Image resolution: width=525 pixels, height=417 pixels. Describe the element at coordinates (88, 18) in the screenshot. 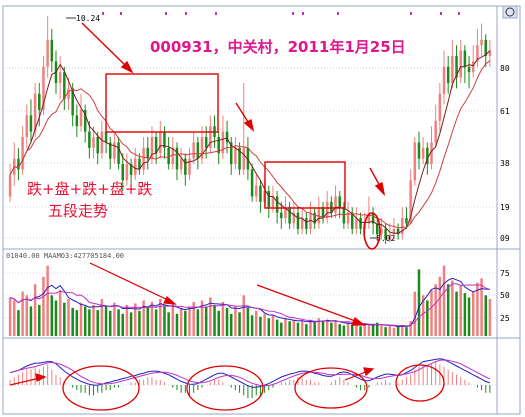

I see `high-price-label: 10.24` at that location.